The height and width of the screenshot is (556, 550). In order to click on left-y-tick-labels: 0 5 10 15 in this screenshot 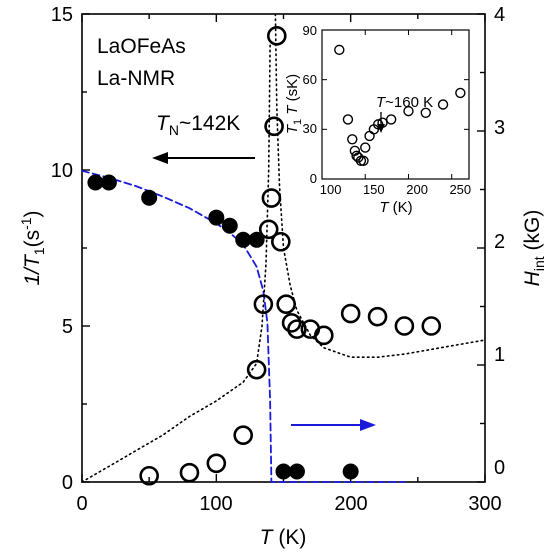, I will do `click(62, 249)`.